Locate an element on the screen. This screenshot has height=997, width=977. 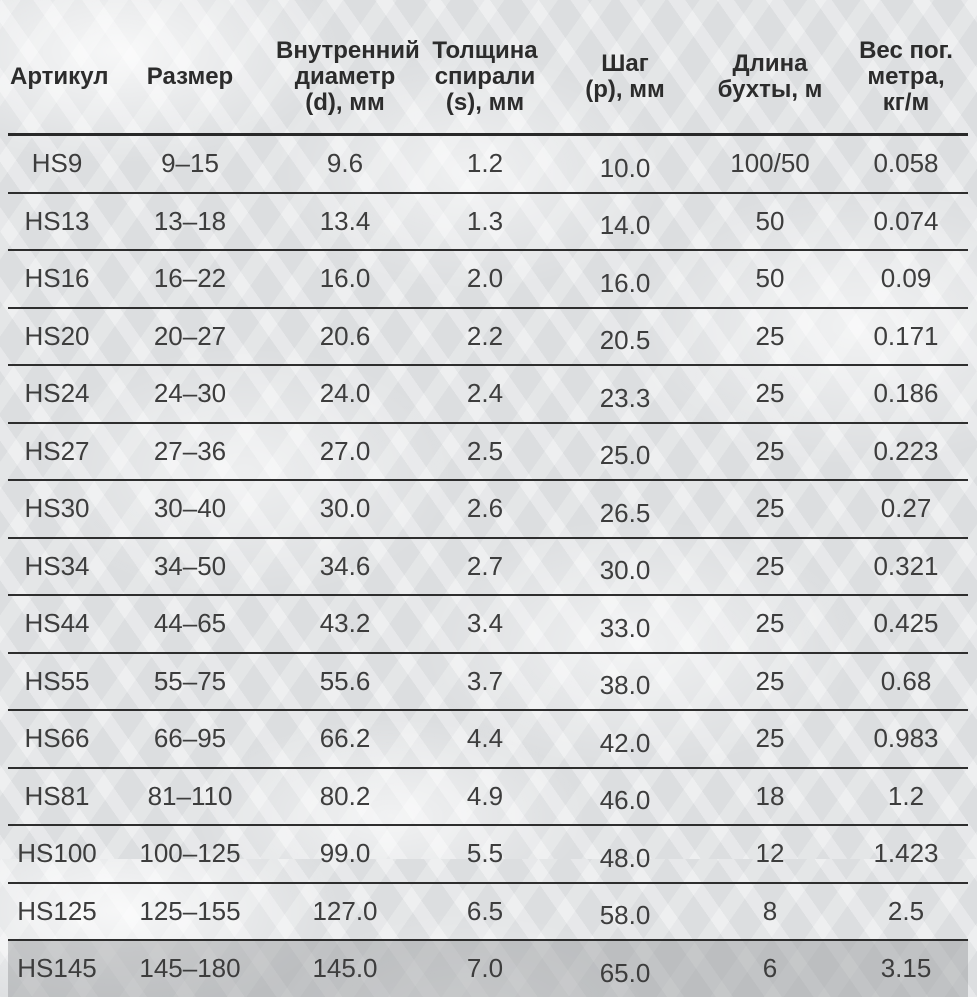
cell-inner-diameter: 30.0 is located at coordinates (345, 508).